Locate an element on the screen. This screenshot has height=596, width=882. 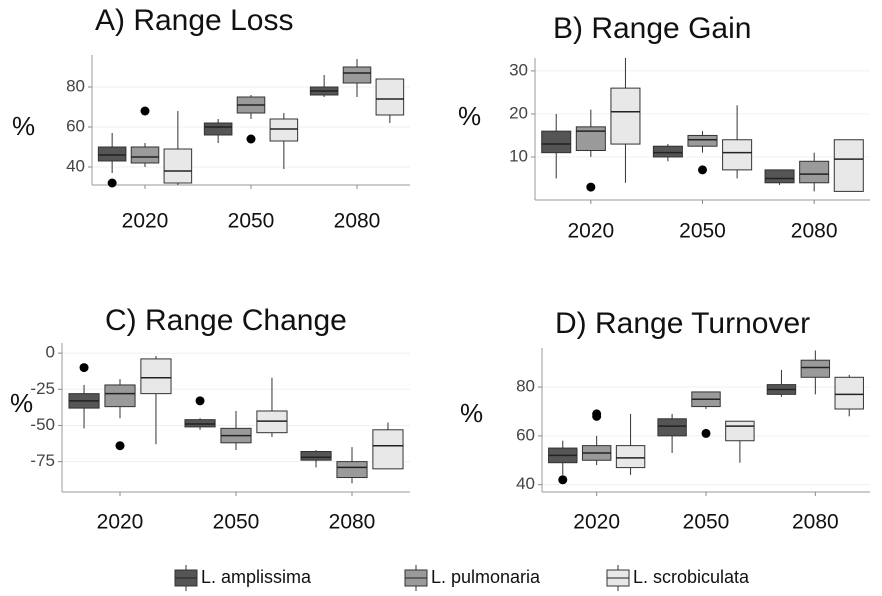
chart-title: A) Range Loss is located at coordinates (194, 20).